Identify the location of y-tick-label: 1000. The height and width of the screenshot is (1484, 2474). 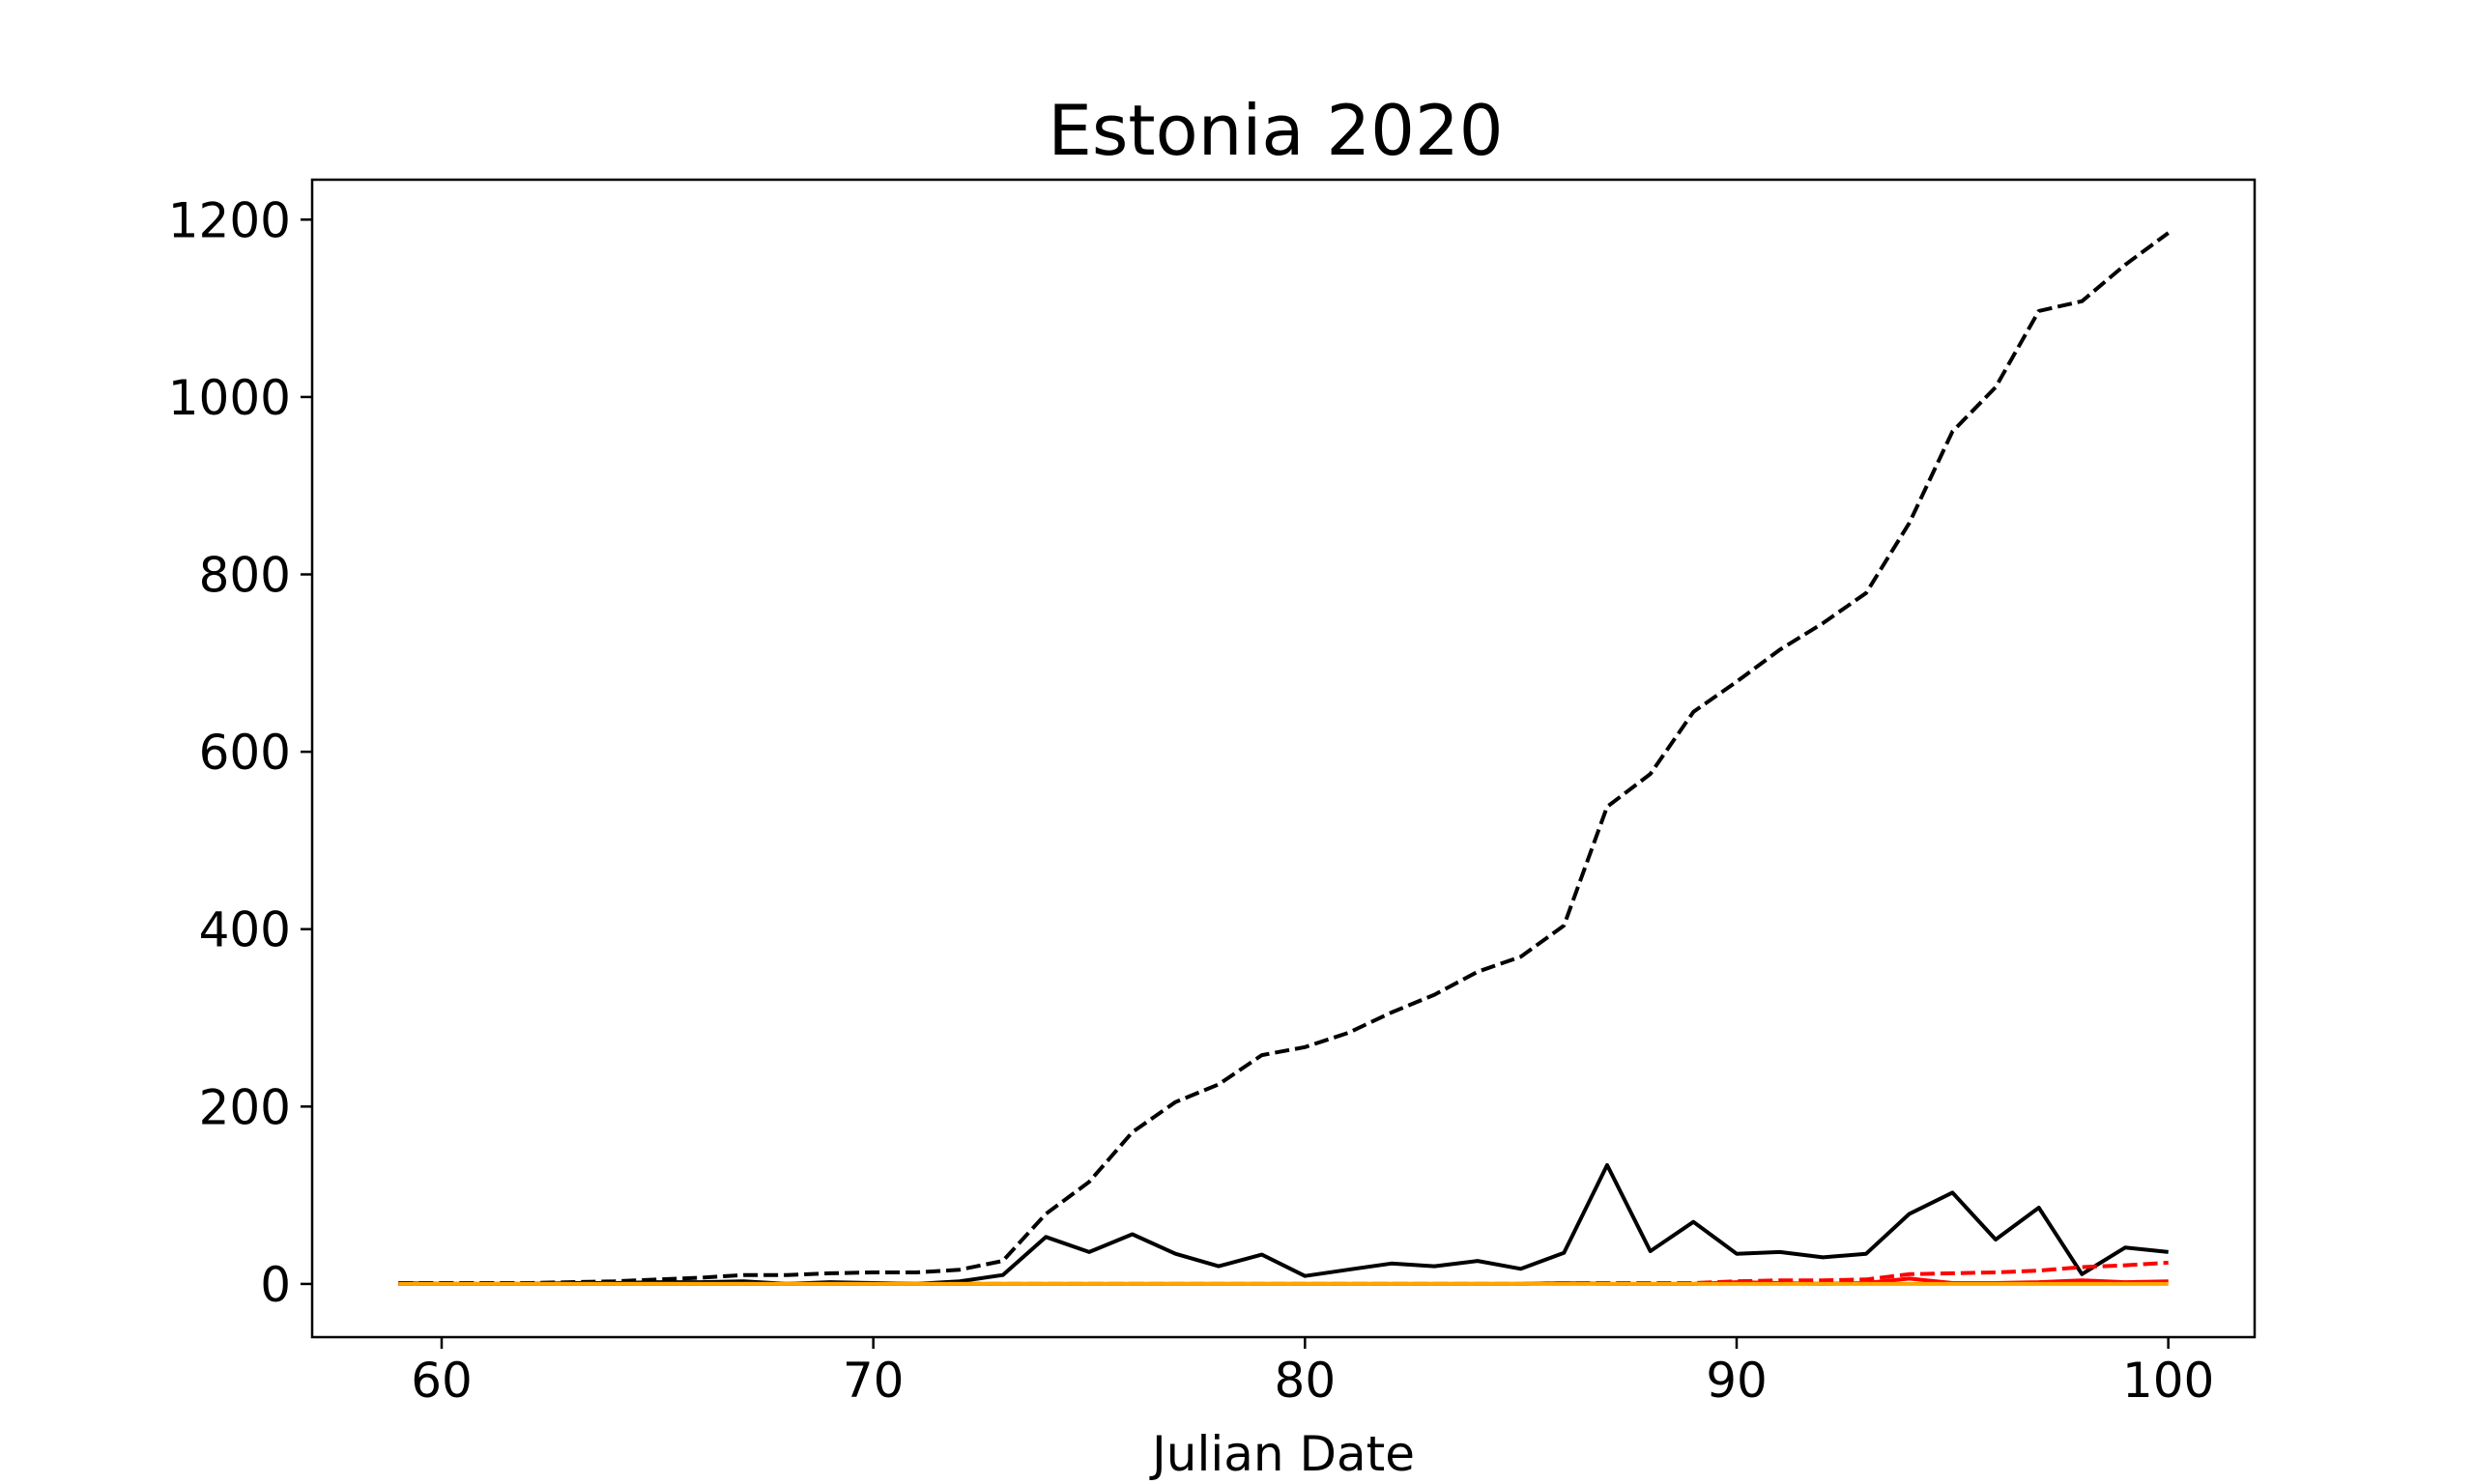
(230, 398).